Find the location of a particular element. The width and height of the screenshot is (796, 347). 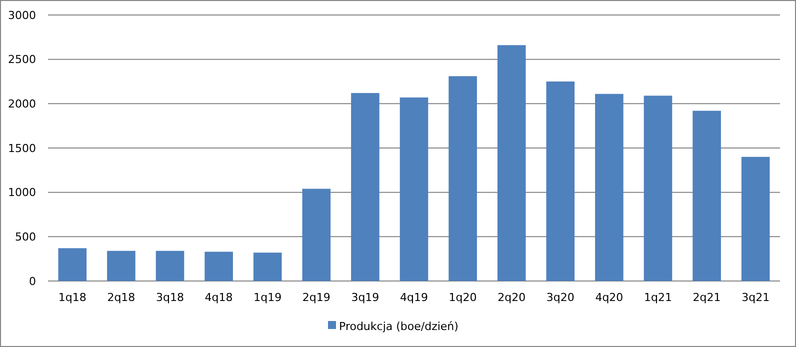

x-tick-label: 3q18 is located at coordinates (170, 297).